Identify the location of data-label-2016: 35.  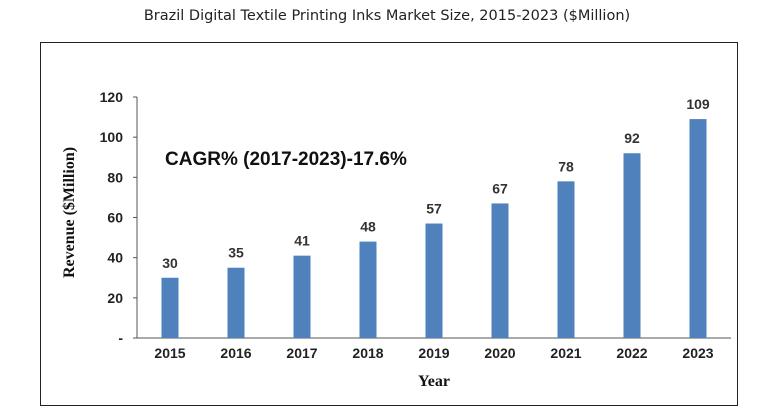
(236, 253).